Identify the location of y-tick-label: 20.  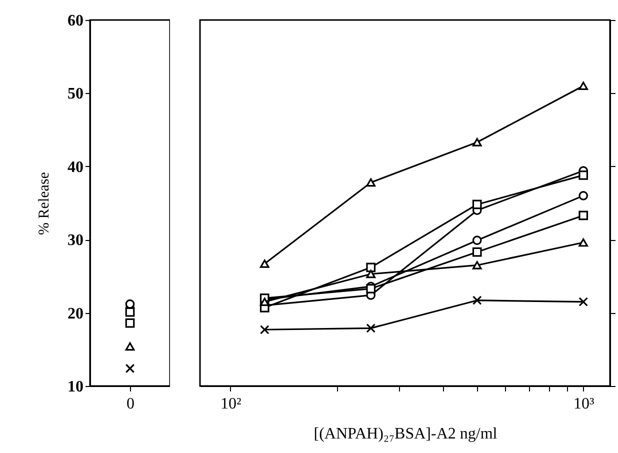
(76, 313).